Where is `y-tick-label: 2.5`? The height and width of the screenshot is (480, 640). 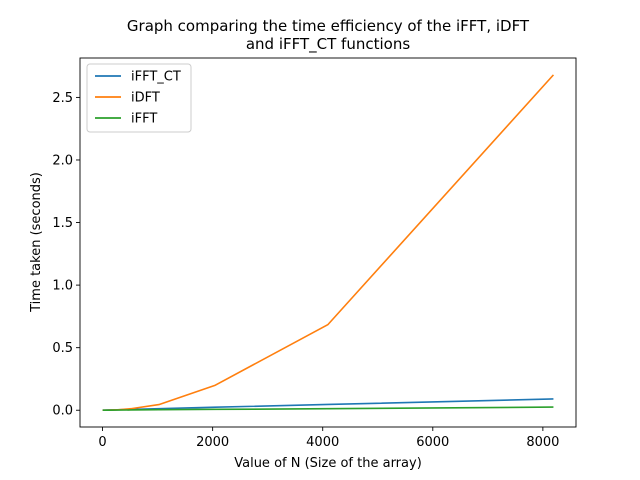
y-tick-label: 2.5 is located at coordinates (62, 98).